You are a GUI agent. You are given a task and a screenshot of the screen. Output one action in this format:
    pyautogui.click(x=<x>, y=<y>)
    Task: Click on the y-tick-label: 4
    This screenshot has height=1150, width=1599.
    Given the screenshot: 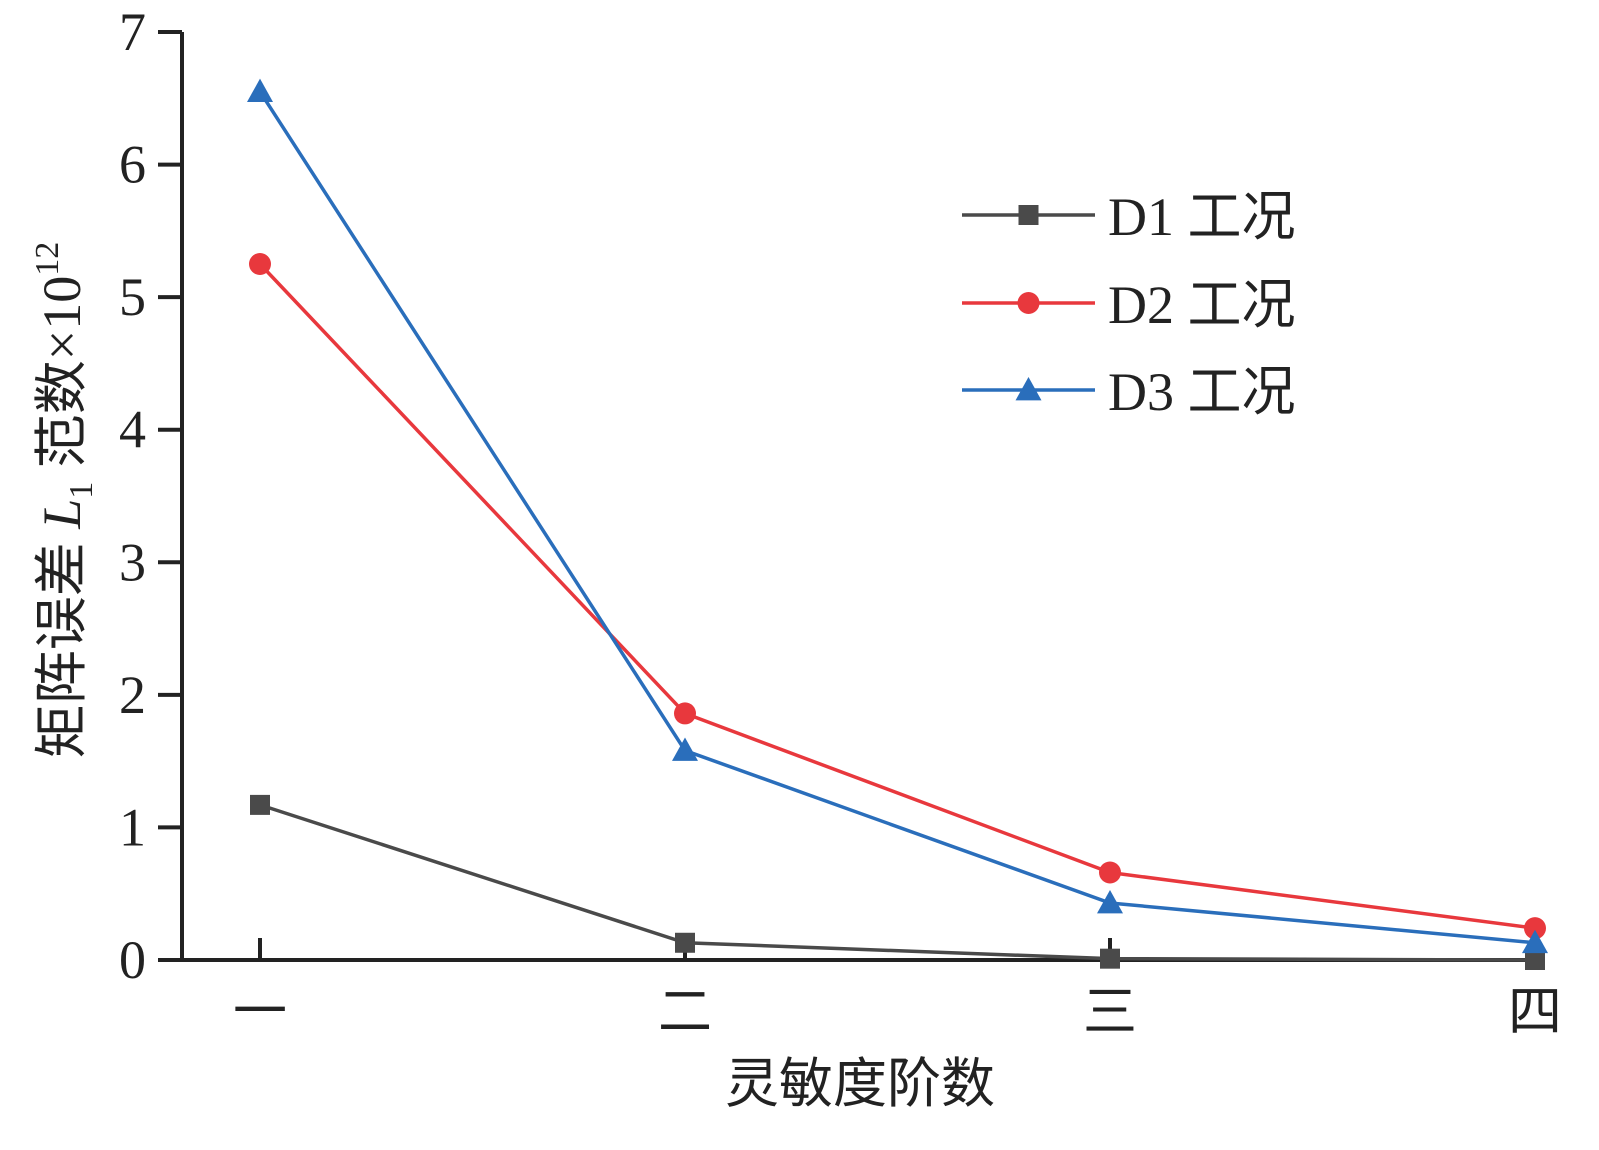 What is the action you would take?
    pyautogui.click(x=132, y=430)
    